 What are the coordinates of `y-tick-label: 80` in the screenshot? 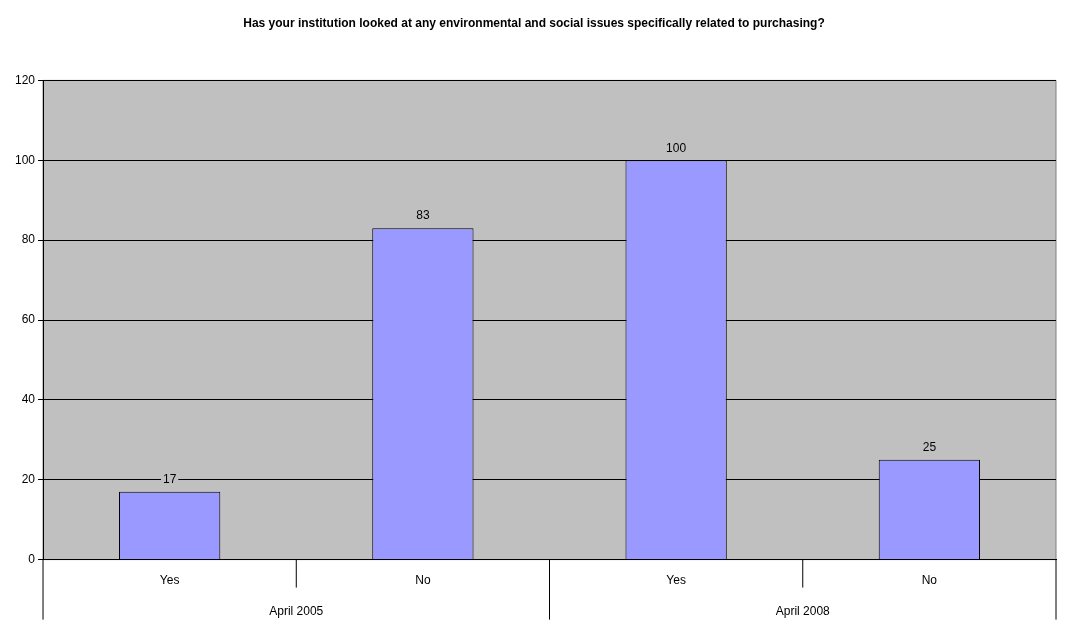 It's located at (28, 239).